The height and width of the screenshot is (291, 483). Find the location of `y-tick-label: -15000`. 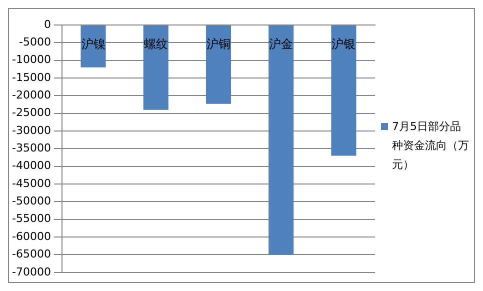

y-tick-label: -15000 is located at coordinates (31, 77).